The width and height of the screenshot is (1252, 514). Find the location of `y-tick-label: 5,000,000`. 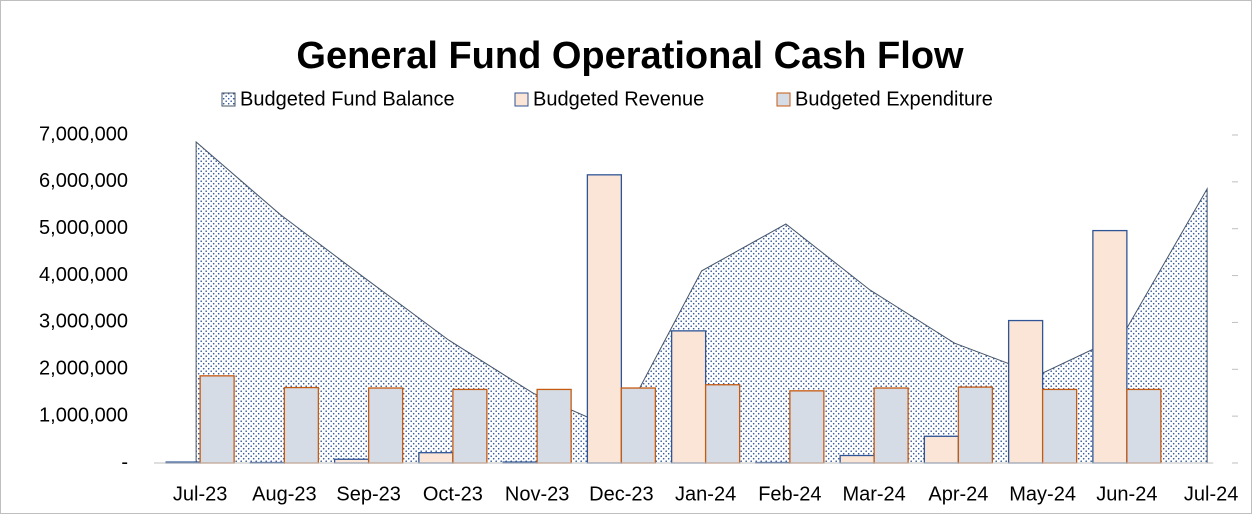

y-tick-label: 5,000,000 is located at coordinates (83, 228).